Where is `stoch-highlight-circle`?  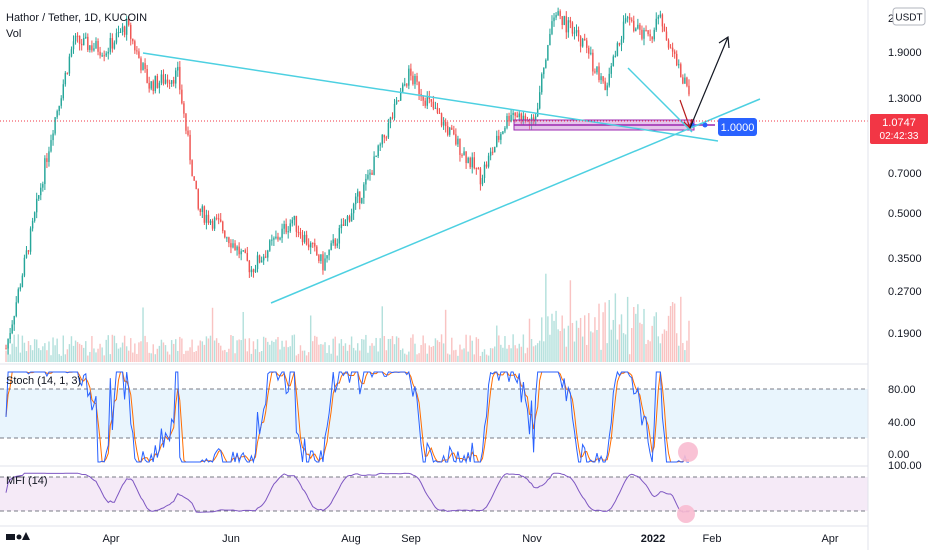 stoch-highlight-circle is located at coordinates (688, 452).